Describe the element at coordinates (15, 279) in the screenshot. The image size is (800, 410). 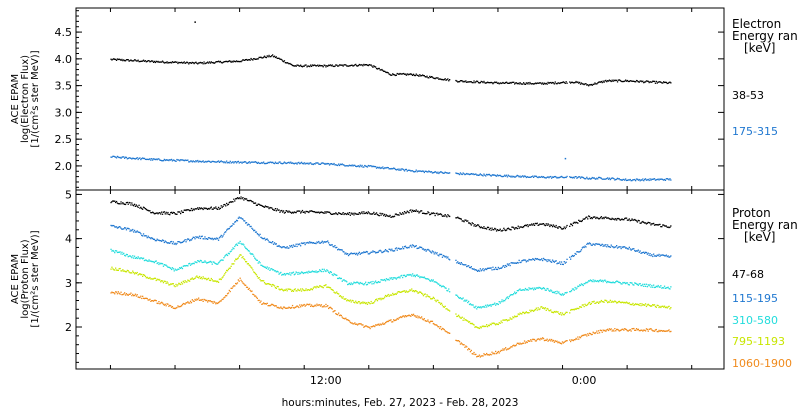
I see `proton-ylabel-line1: ACE EPAM` at that location.